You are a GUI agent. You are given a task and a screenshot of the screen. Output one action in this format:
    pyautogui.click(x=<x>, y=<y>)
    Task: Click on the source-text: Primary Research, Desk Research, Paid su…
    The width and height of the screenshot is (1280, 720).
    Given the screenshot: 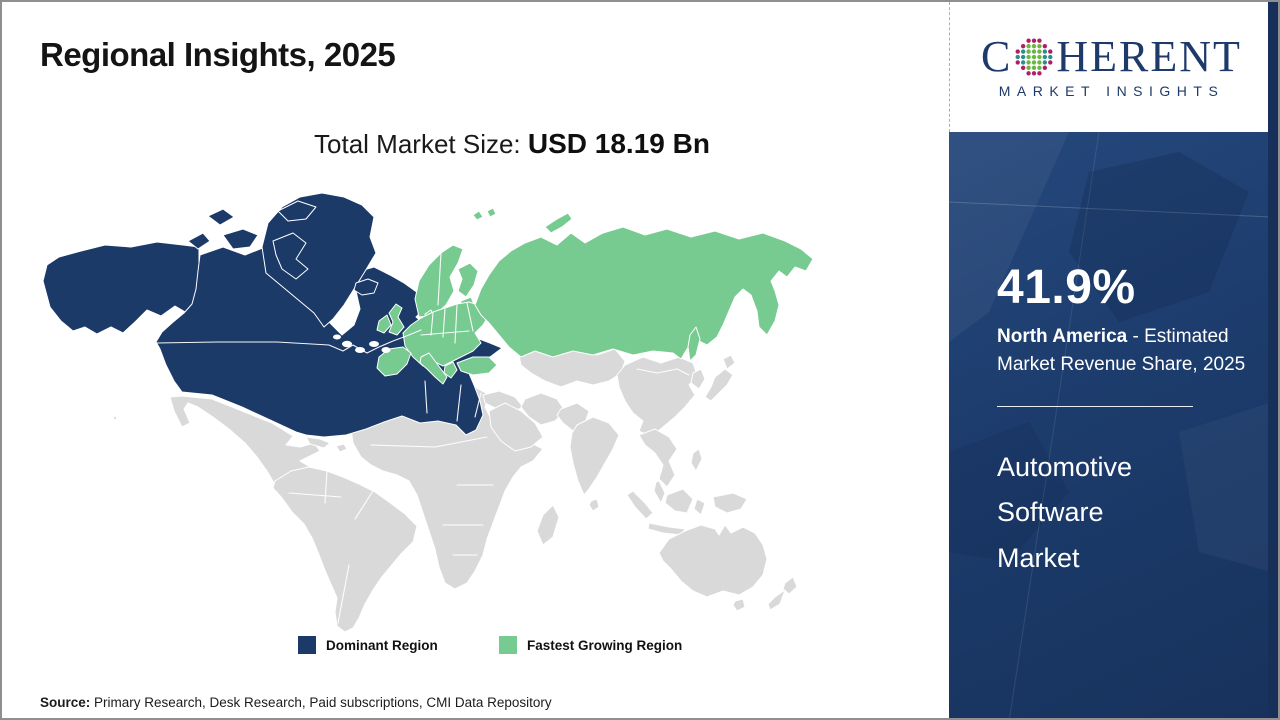 What is the action you would take?
    pyautogui.click(x=321, y=702)
    